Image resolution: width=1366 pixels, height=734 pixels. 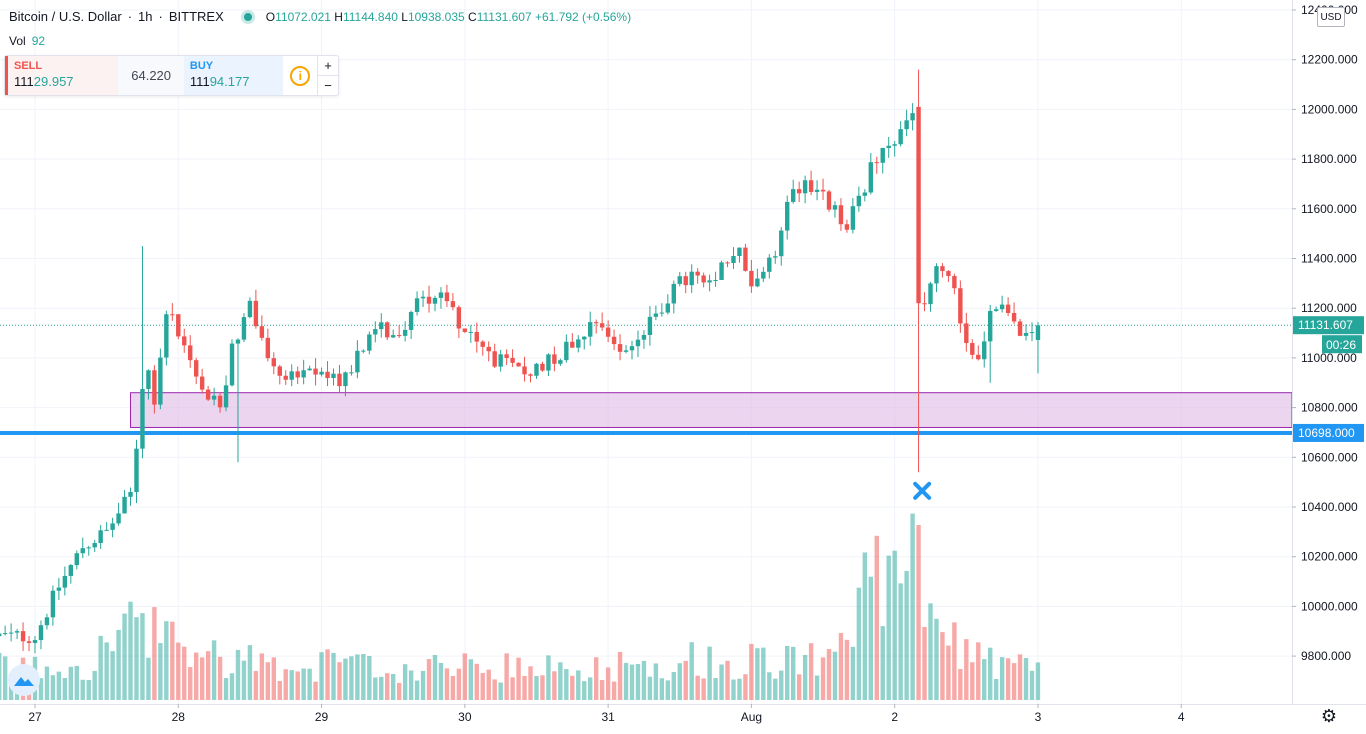 I want to click on buy-button: BUY 11194.177, so click(x=233, y=75).